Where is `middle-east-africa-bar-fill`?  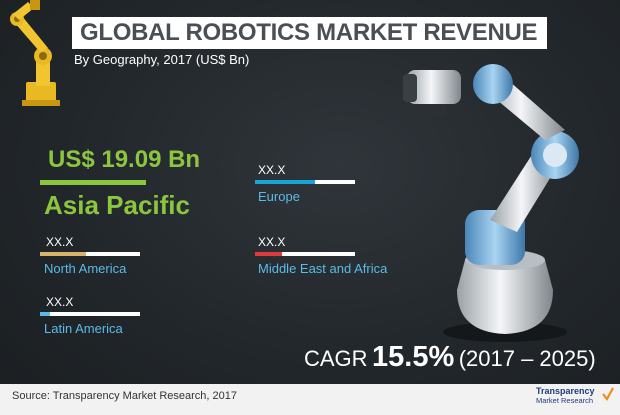
middle-east-africa-bar-fill is located at coordinates (268, 254).